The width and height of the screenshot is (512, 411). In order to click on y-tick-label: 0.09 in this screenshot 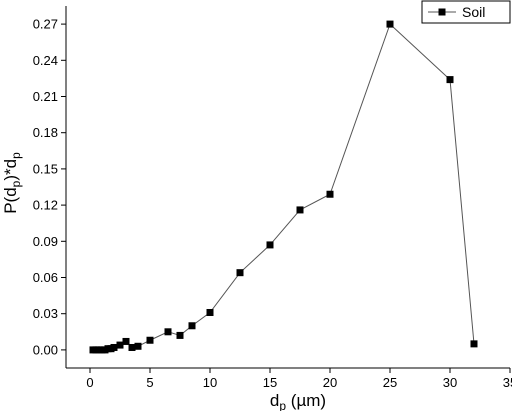, I will do `click(45, 241)`.